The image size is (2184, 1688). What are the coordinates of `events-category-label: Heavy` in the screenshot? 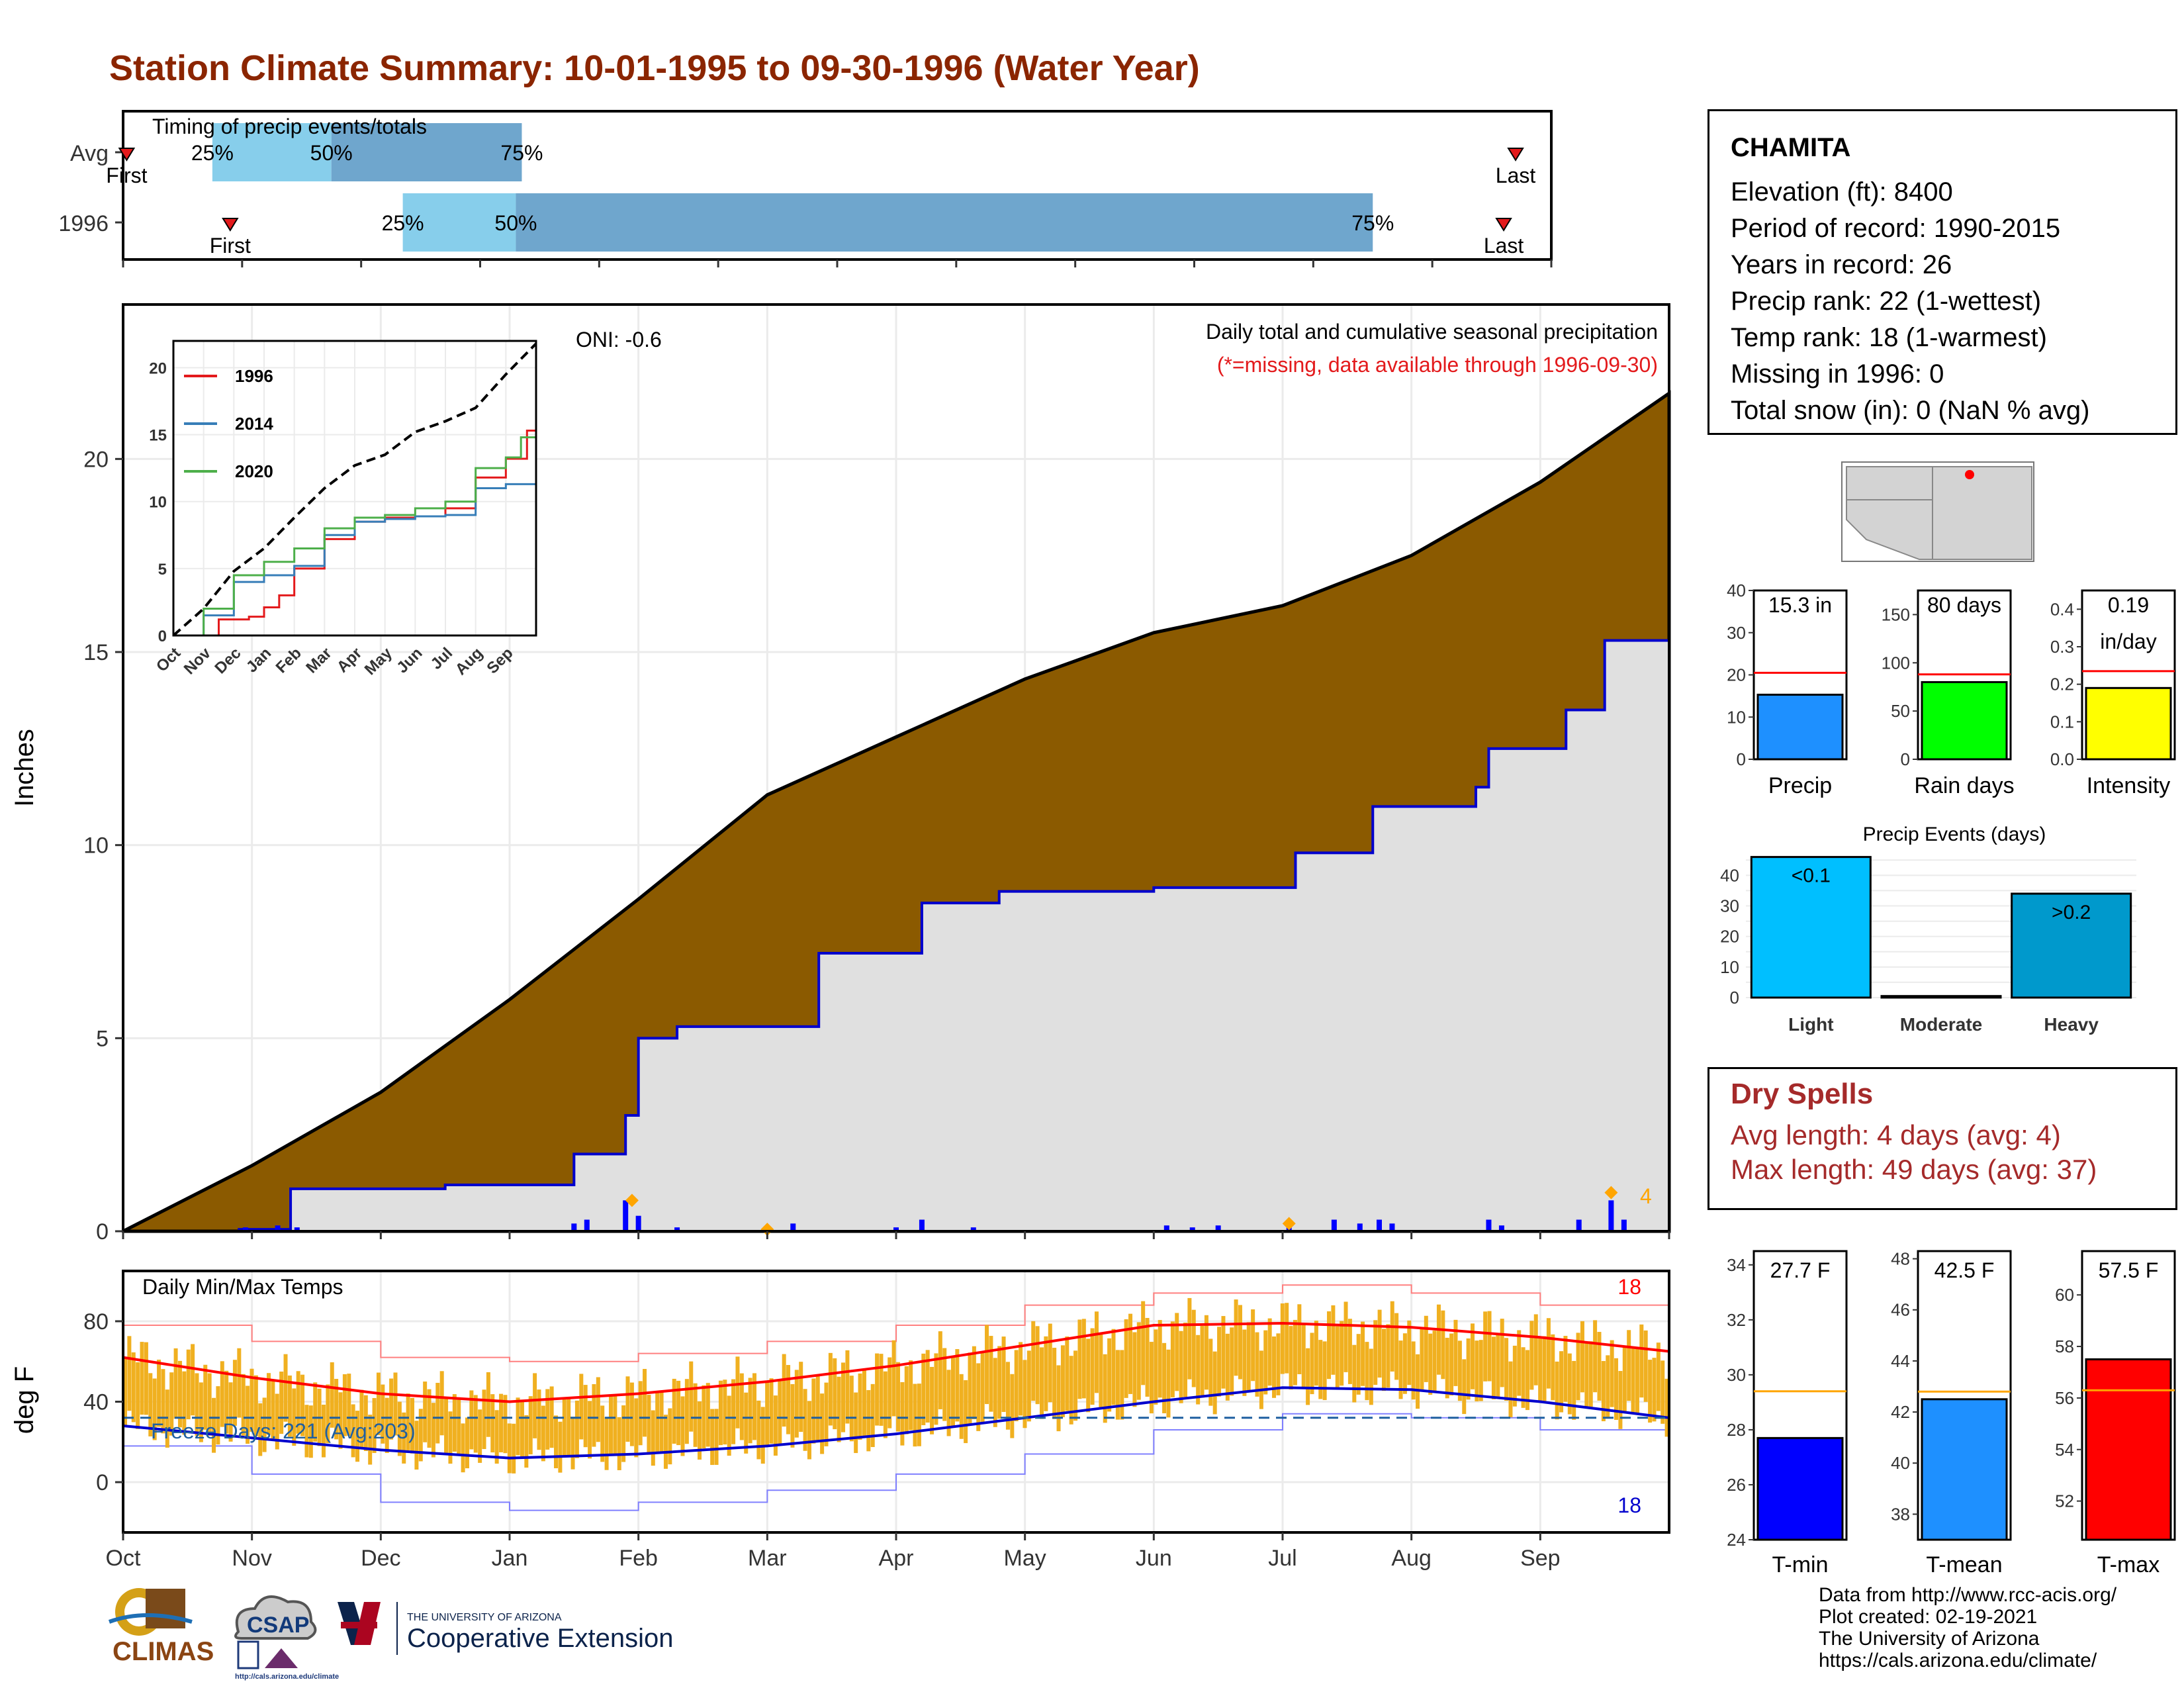 It's located at (2071, 1024).